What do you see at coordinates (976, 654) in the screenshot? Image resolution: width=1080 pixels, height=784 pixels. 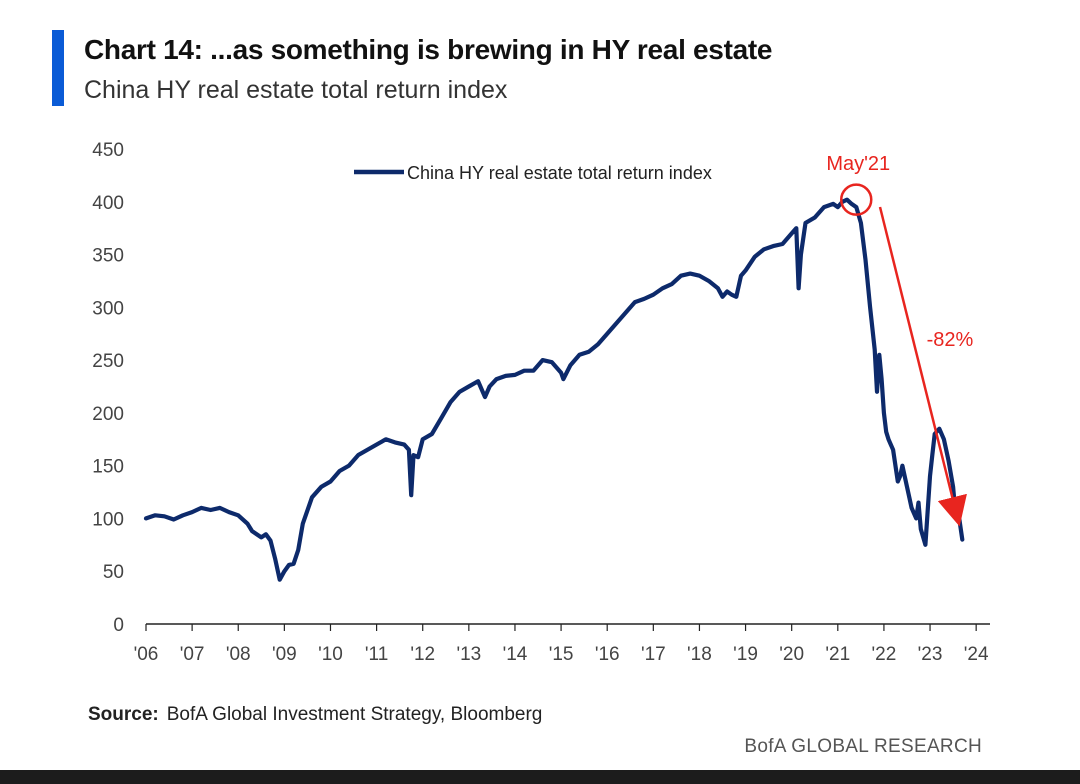 I see `x-tick-label: '24` at bounding box center [976, 654].